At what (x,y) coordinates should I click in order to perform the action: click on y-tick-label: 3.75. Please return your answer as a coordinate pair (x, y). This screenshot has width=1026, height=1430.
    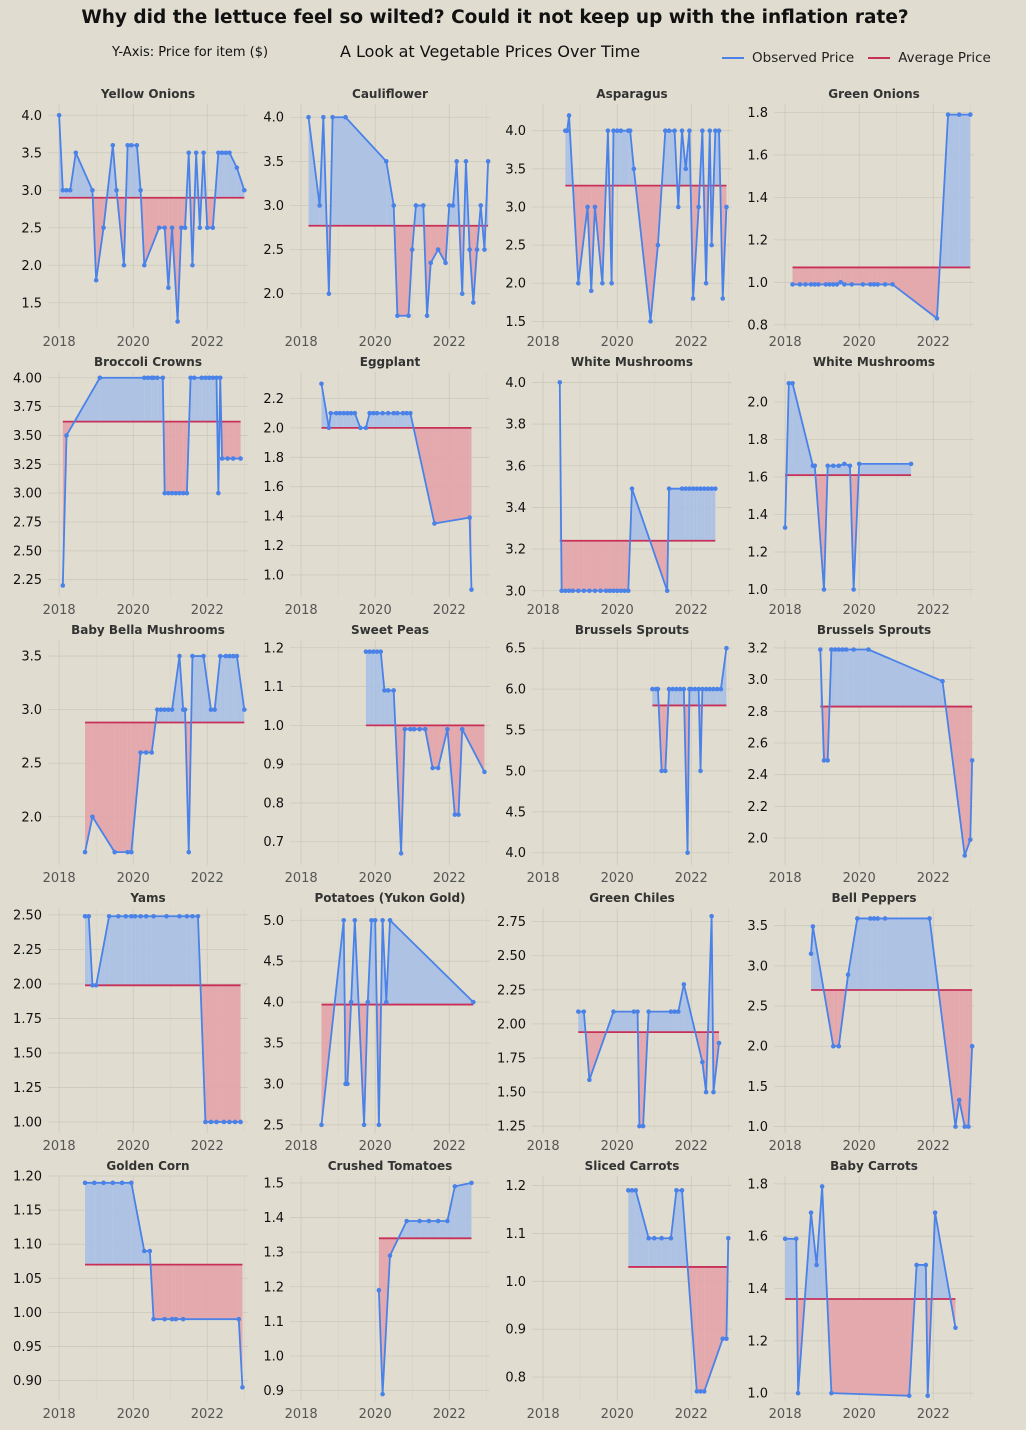
    Looking at the image, I should click on (27, 407).